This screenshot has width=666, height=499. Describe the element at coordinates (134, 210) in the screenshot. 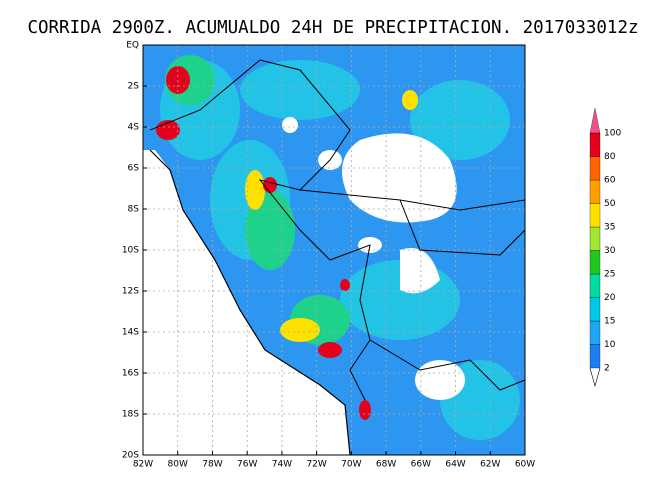

I see `lat-label: 8S` at that location.